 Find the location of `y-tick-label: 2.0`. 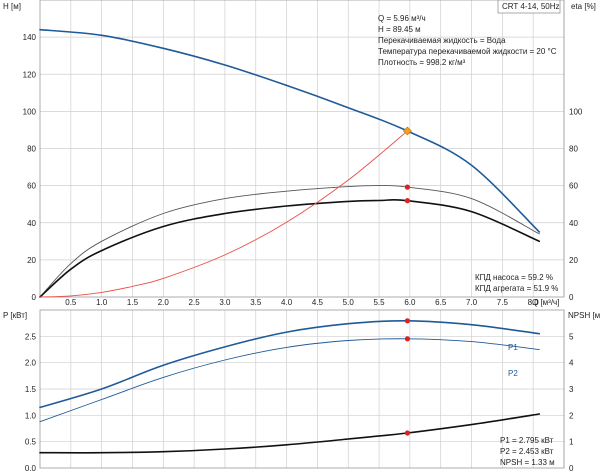

y-tick-label: 2.0 is located at coordinates (31, 363).